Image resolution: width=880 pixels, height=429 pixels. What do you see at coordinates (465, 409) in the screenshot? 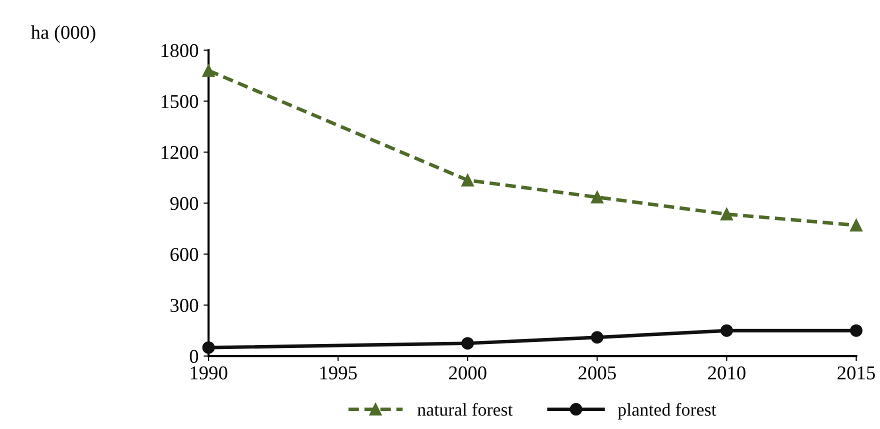
I see `legend-label: natural forest` at bounding box center [465, 409].